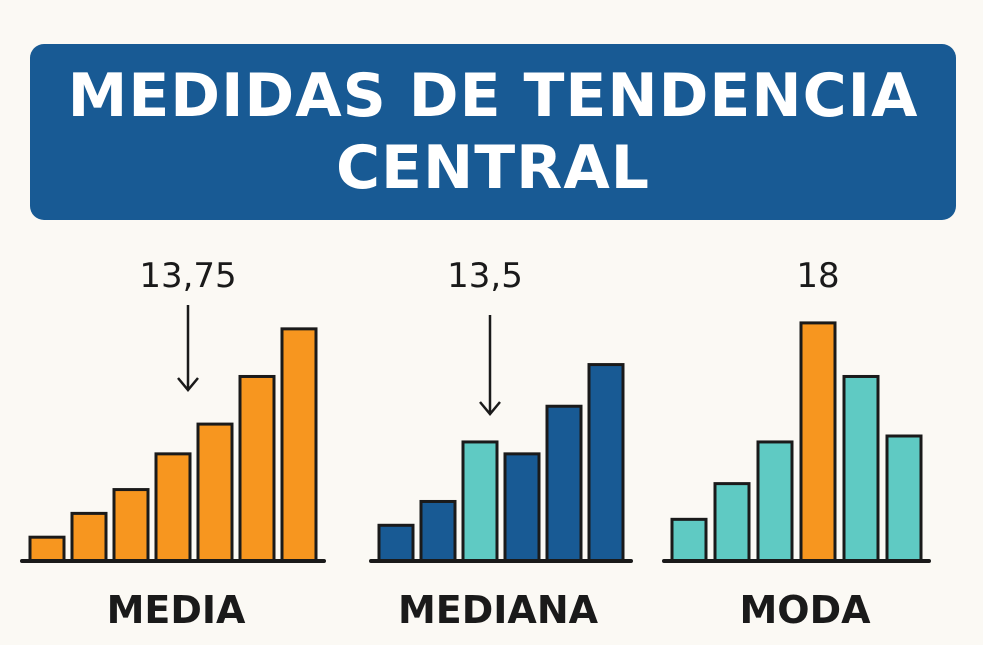  I want to click on annotation-value: 18, so click(817, 276).